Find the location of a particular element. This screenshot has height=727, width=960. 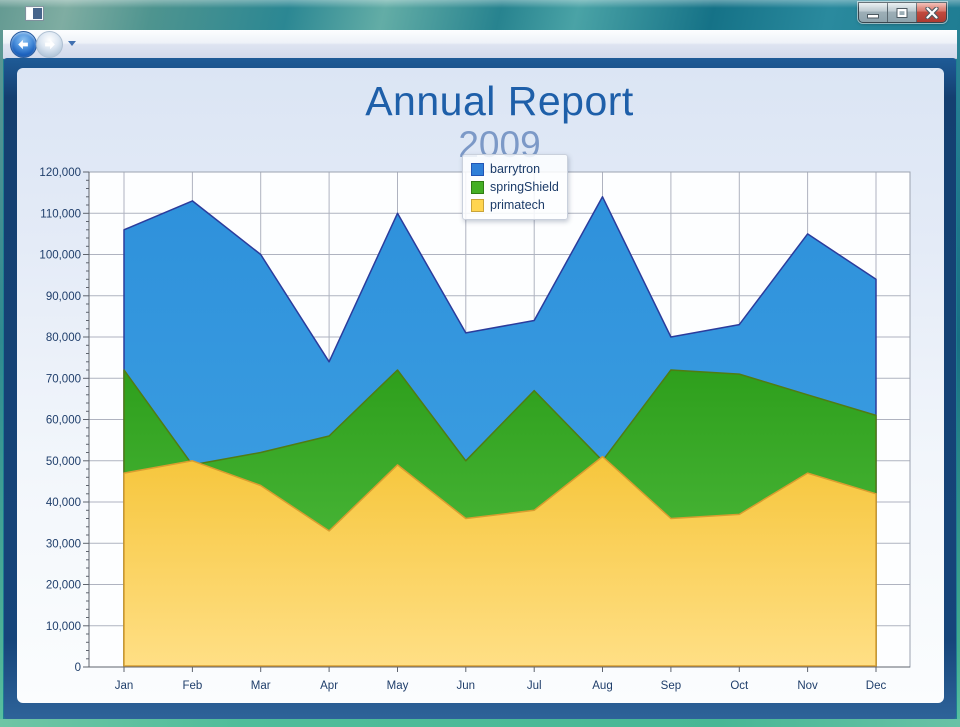

legend-item-springshield: springShield is located at coordinates (515, 187).